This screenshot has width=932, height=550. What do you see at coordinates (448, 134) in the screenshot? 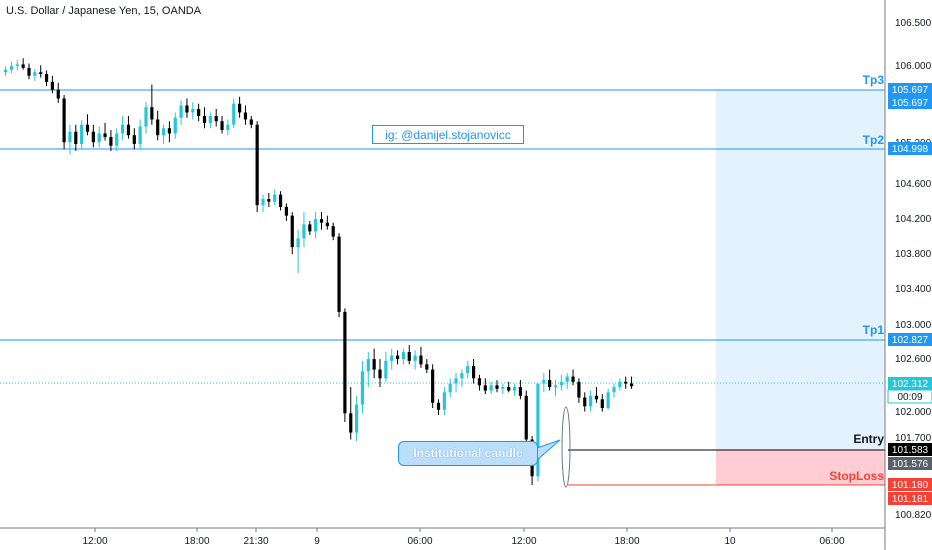
I see `watermark-note: ig: @danijel.stojanovicc` at bounding box center [448, 134].